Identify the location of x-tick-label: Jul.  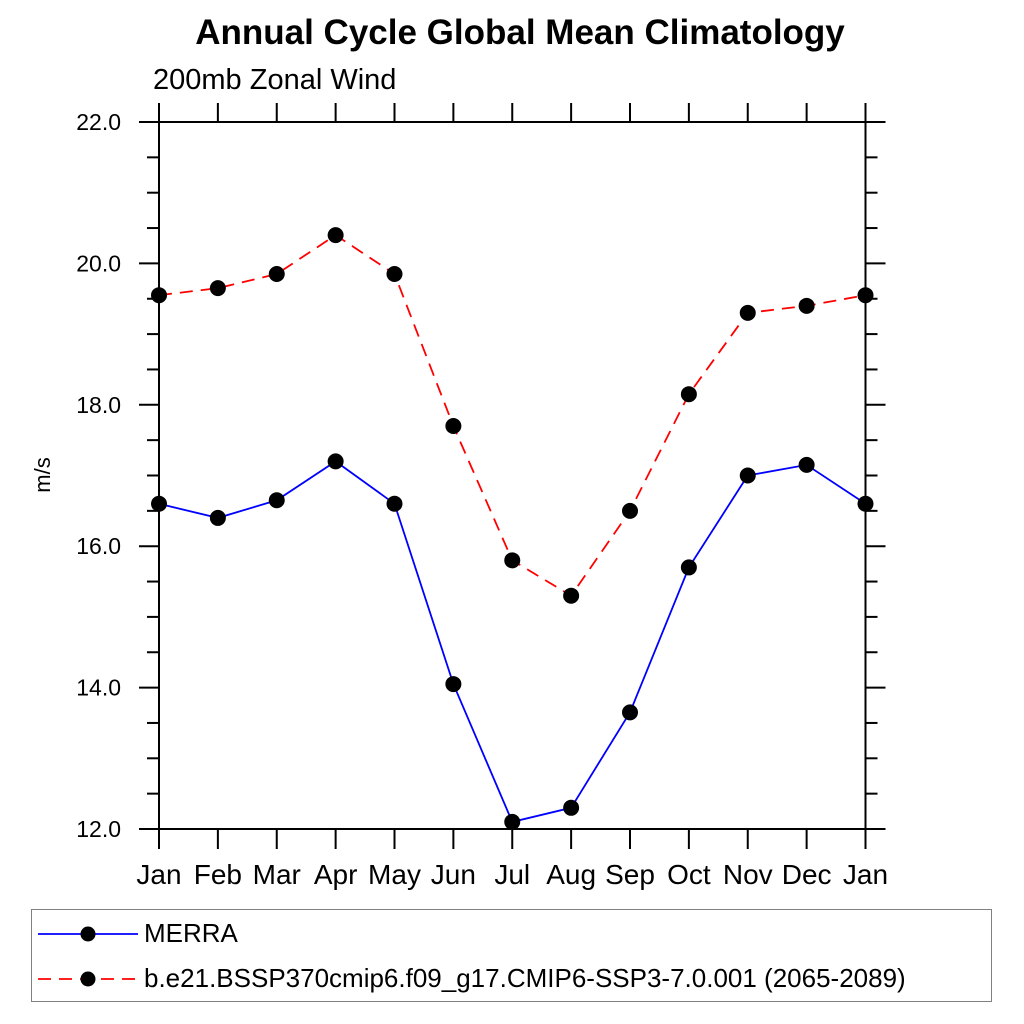
(512, 874).